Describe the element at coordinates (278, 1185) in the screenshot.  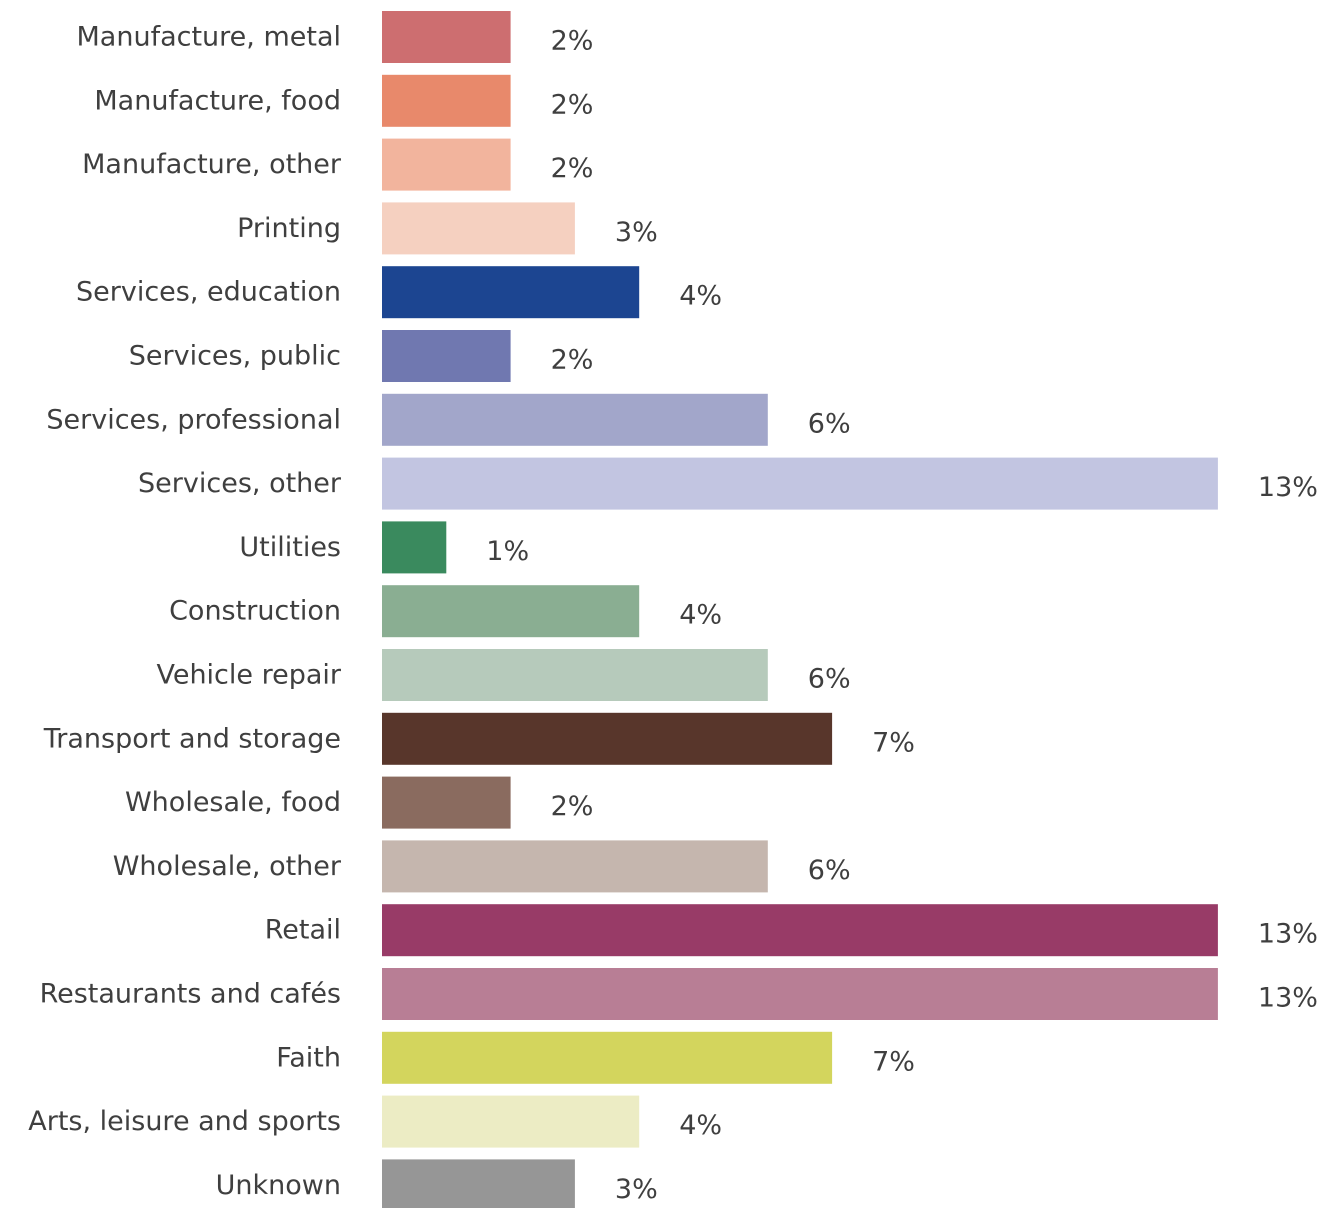
I see `category-label: Unknown` at that location.